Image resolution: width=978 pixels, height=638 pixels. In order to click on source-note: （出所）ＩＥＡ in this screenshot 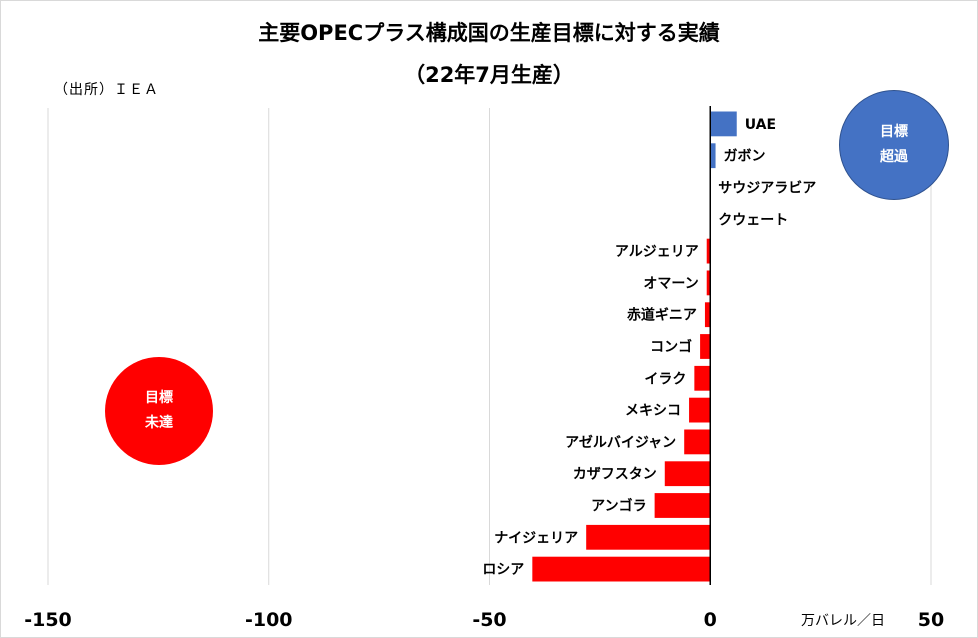, I will do `click(106, 90)`.